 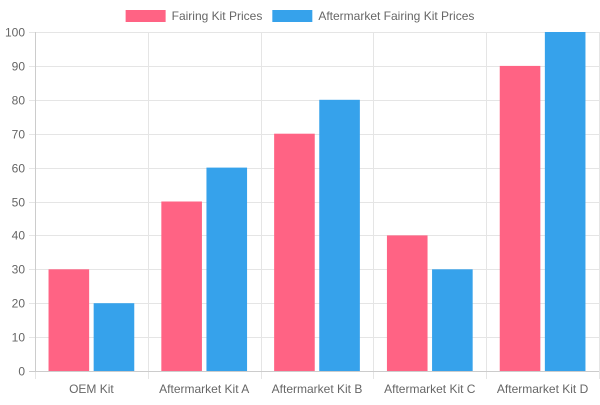 What do you see at coordinates (396, 16) in the screenshot?
I see `legend-label: Aftermarket Fairing Kit Prices` at bounding box center [396, 16].